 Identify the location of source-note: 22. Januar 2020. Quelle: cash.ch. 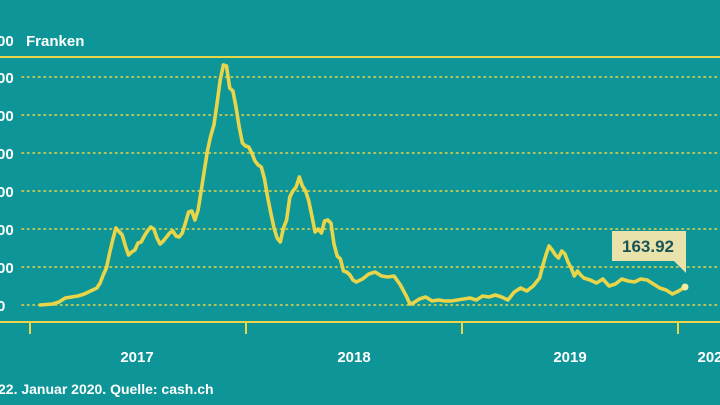
(107, 389).